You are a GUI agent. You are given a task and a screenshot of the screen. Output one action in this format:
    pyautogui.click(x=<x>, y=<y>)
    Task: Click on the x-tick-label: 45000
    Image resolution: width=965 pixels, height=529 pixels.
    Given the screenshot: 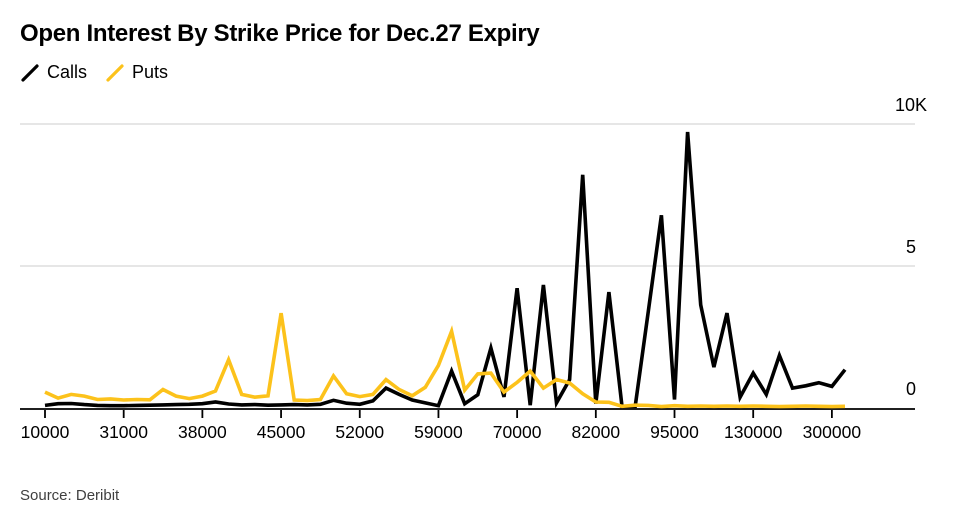 What is the action you would take?
    pyautogui.click(x=281, y=432)
    